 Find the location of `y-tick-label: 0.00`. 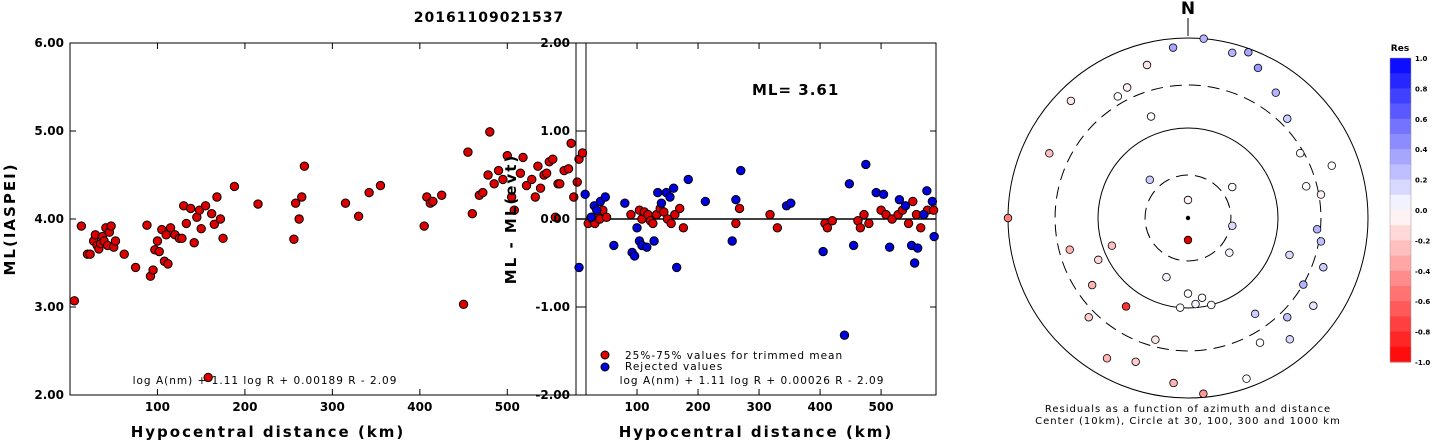

y-tick-label: 0.00 is located at coordinates (555, 219).